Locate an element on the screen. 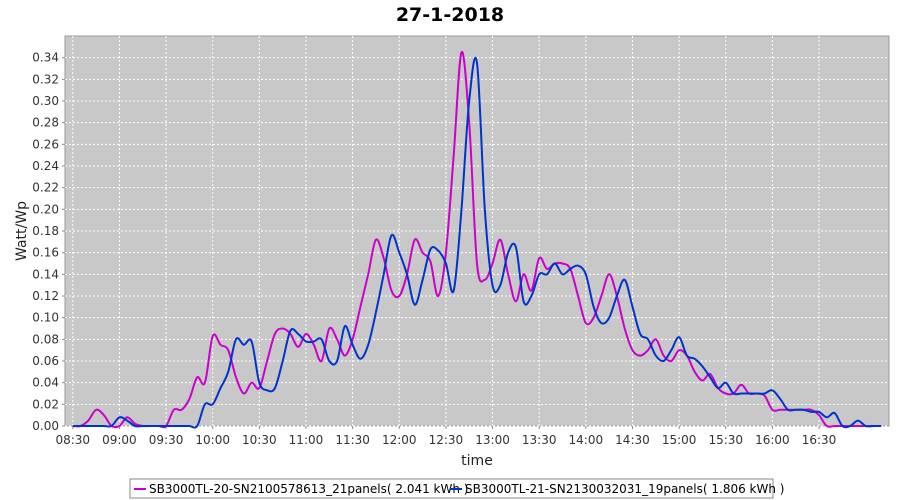  y-tick-label: 0.28 is located at coordinates (45, 123).